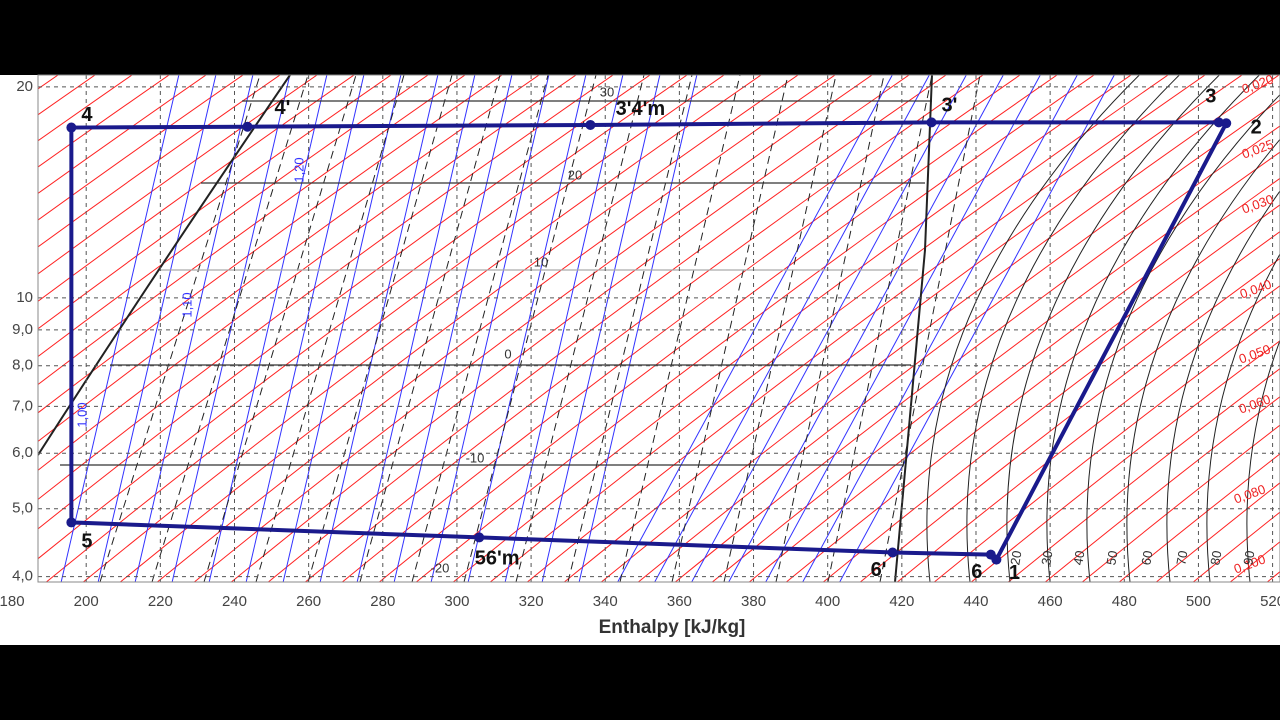 The width and height of the screenshot is (1280, 720). Describe the element at coordinates (753, 601) in the screenshot. I see `x-tick-label: 380` at that location.